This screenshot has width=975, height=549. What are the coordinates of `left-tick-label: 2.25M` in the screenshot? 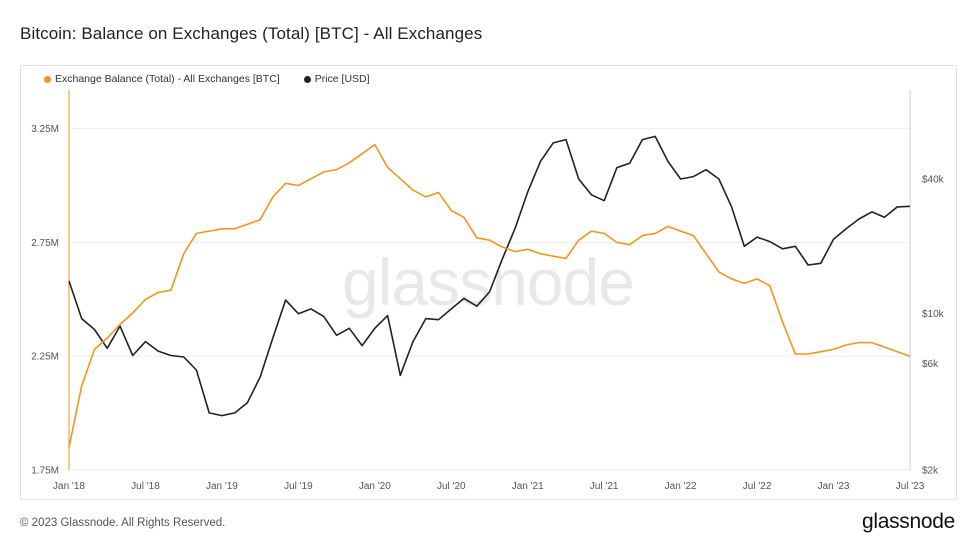 It's located at (45, 357).